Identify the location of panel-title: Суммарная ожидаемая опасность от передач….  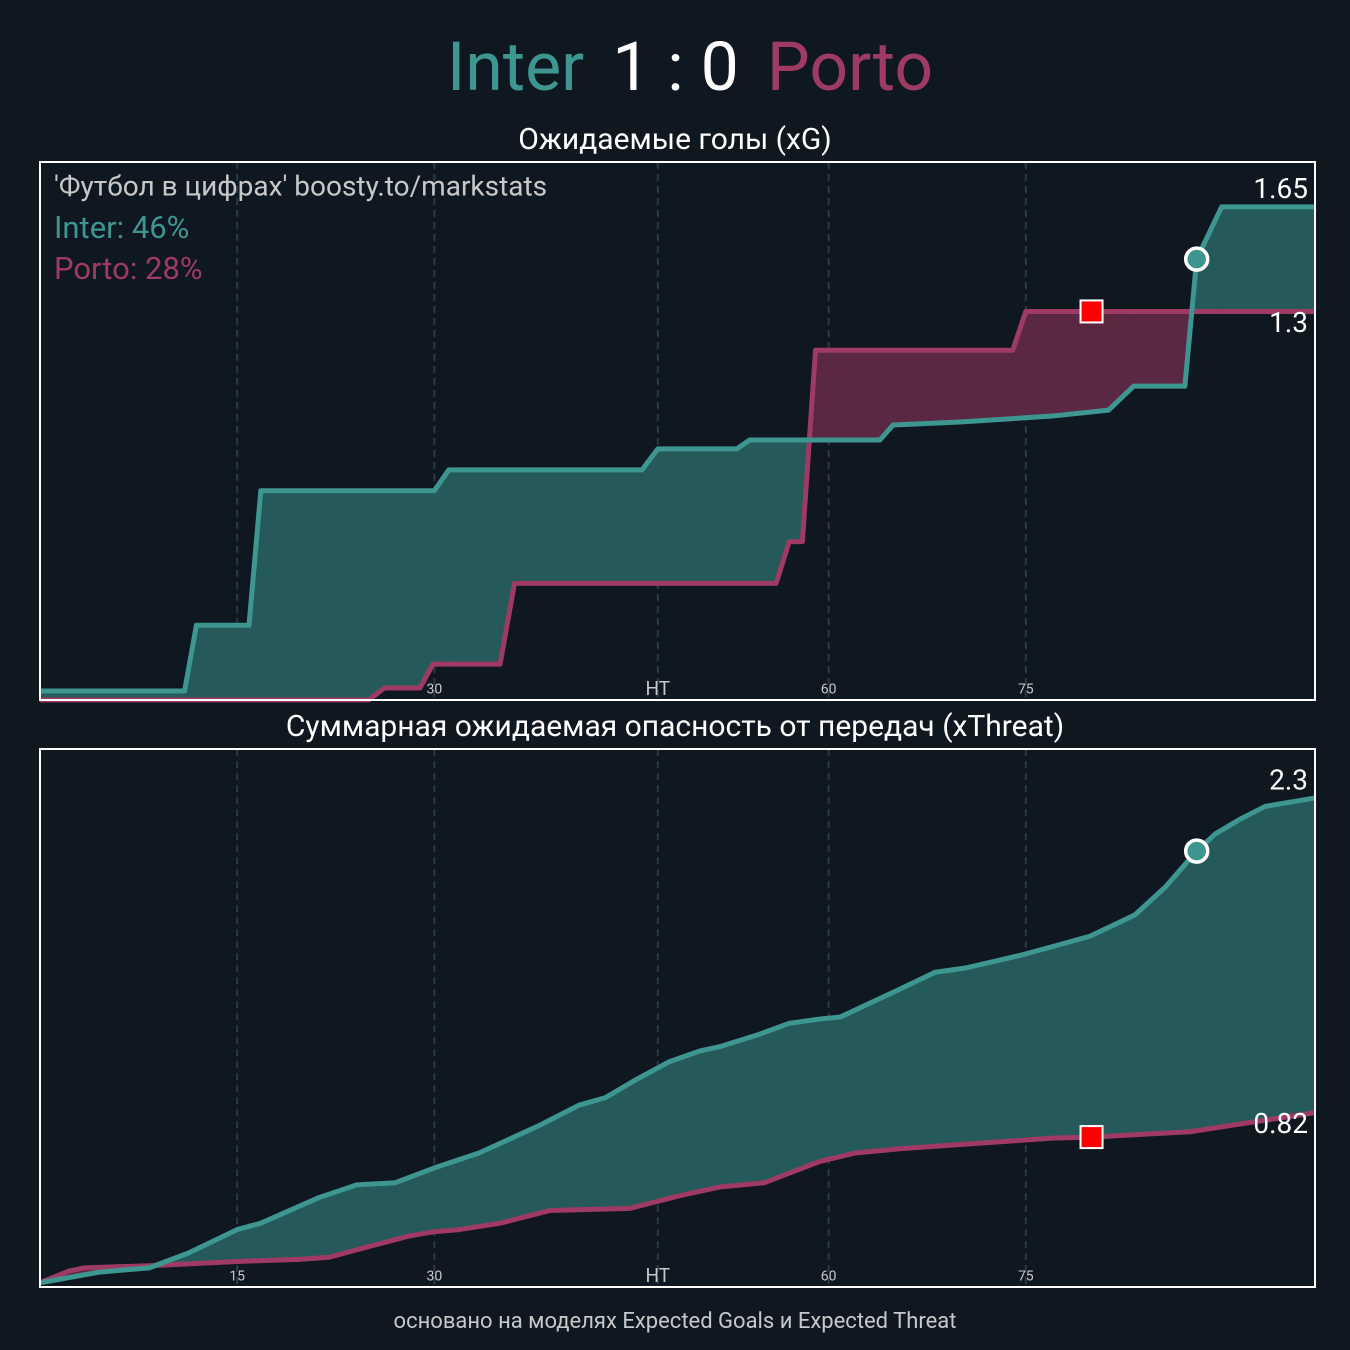
(675, 726).